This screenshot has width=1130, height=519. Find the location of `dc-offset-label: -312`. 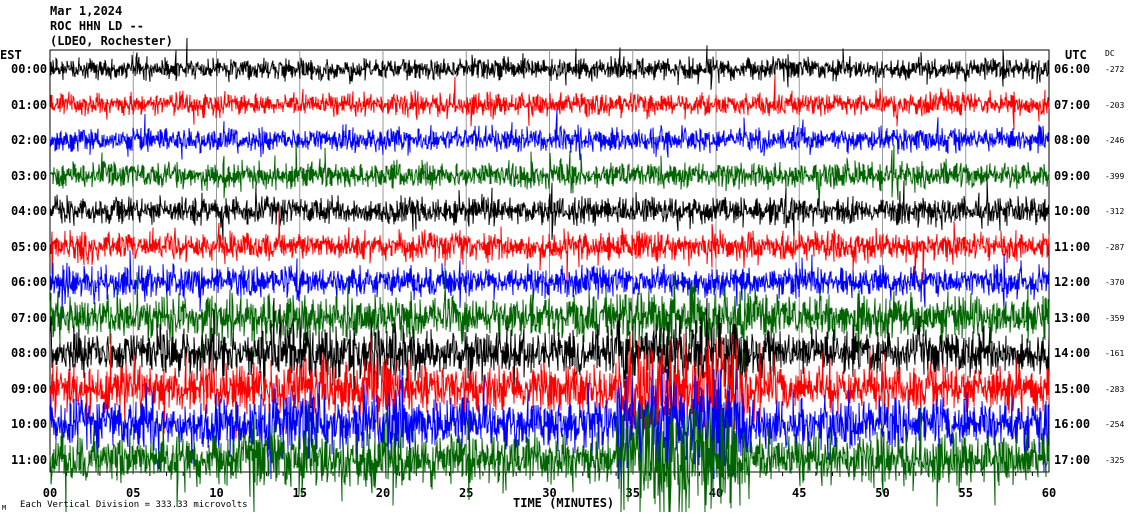

dc-offset-label: -312 is located at coordinates (1115, 211).